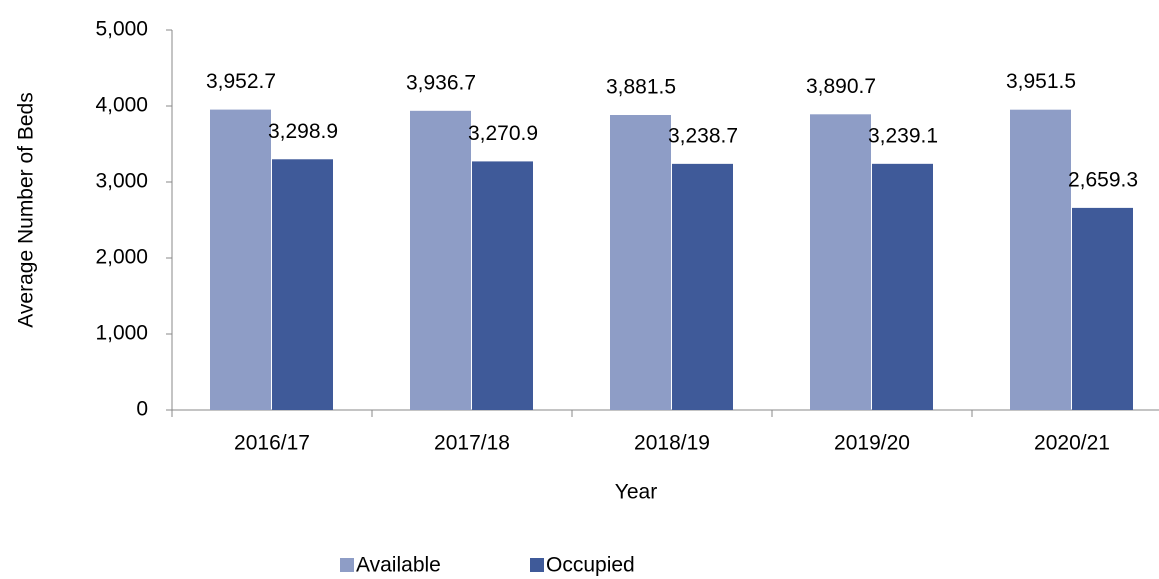  Describe the element at coordinates (703, 135) in the screenshot. I see `value-label: 3,238.7` at that location.